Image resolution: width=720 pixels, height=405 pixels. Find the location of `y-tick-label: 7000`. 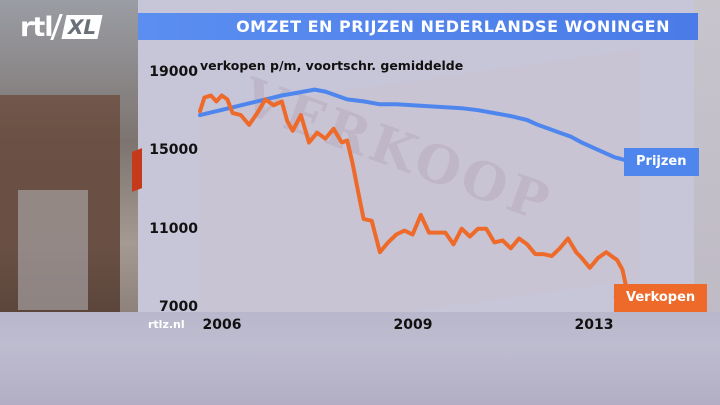

y-tick-label: 7000 is located at coordinates (178, 307).